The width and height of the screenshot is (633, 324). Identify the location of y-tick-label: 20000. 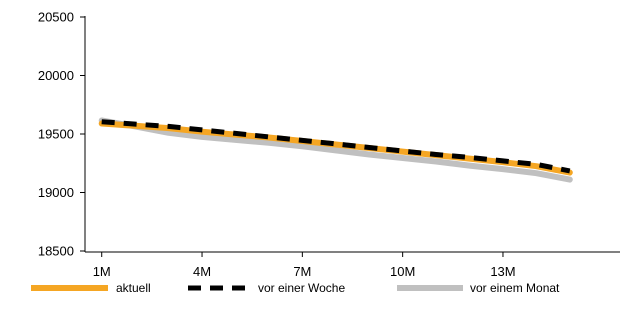
(56, 75).